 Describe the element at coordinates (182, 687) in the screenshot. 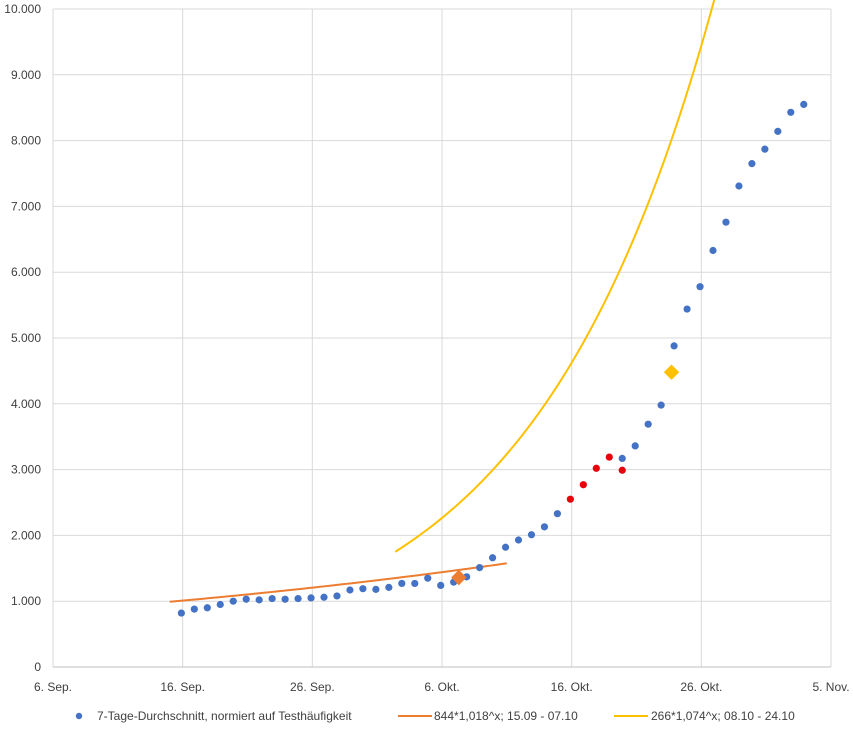

I see `x-tick-label: 16. Sep.` at that location.